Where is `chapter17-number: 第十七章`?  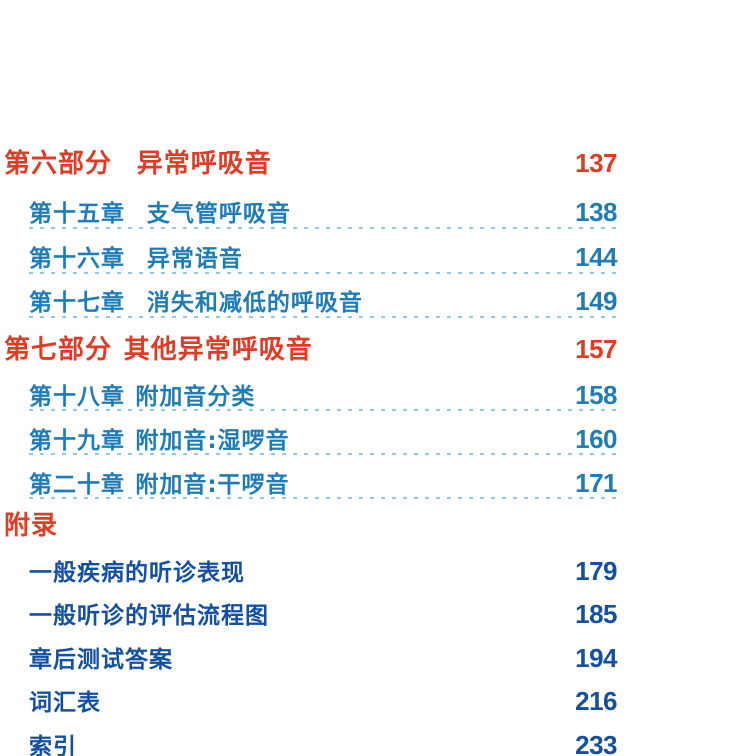
chapter17-number: 第十七章 is located at coordinates (77, 303).